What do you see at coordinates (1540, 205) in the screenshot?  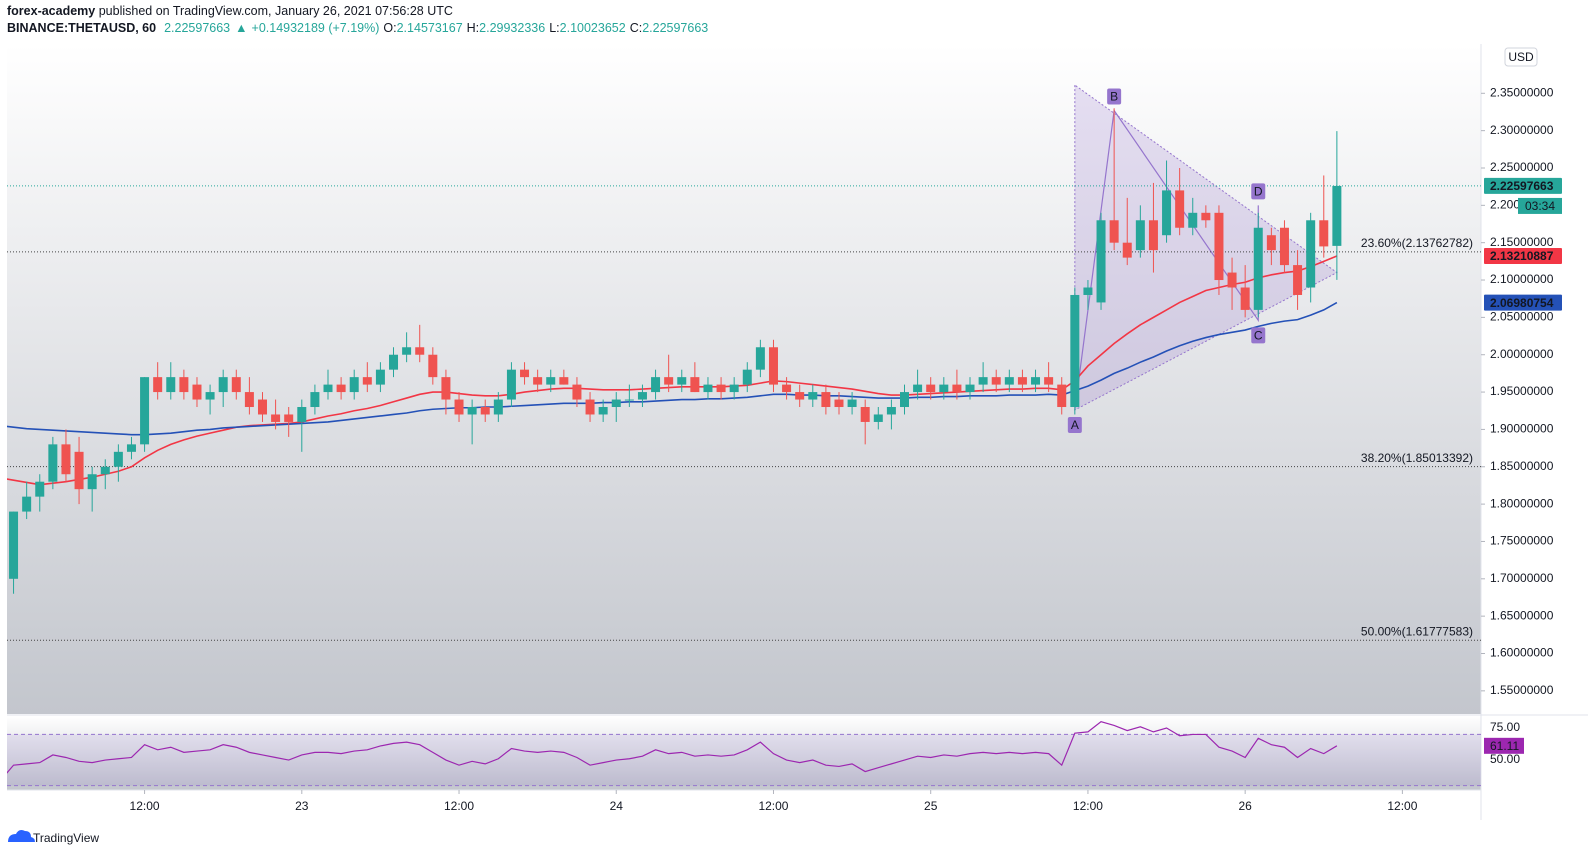 I see `countdown-box` at bounding box center [1540, 205].